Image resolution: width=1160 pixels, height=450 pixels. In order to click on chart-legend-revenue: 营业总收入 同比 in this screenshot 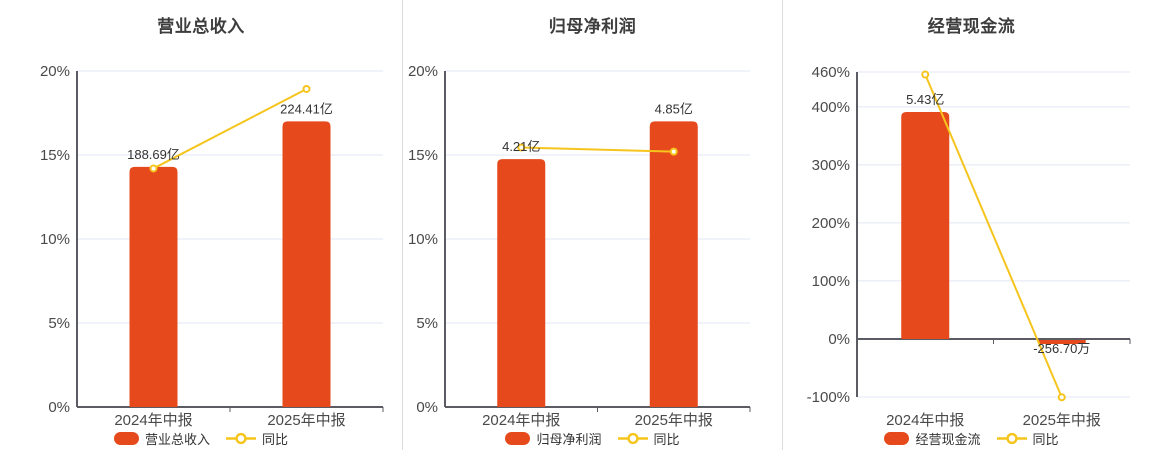, I will do `click(201, 438)`.